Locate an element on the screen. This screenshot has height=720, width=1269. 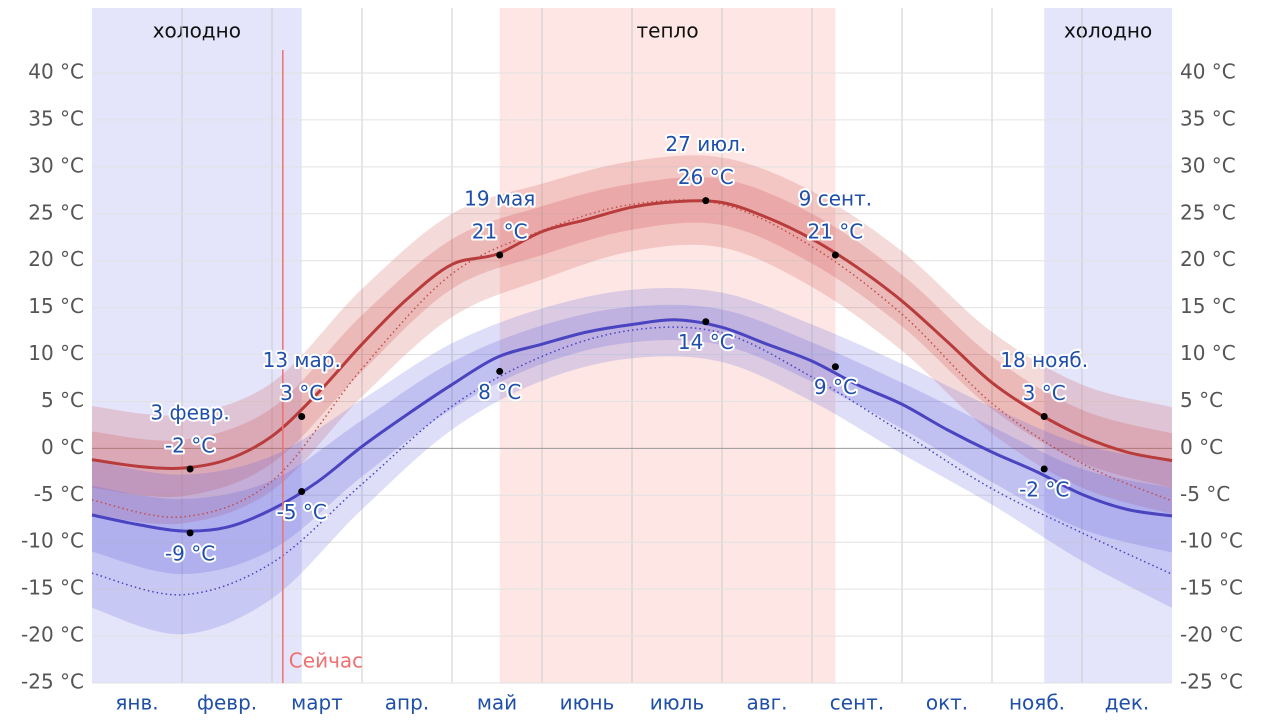
y-tick-label-right: 25 °C is located at coordinates (1208, 212).